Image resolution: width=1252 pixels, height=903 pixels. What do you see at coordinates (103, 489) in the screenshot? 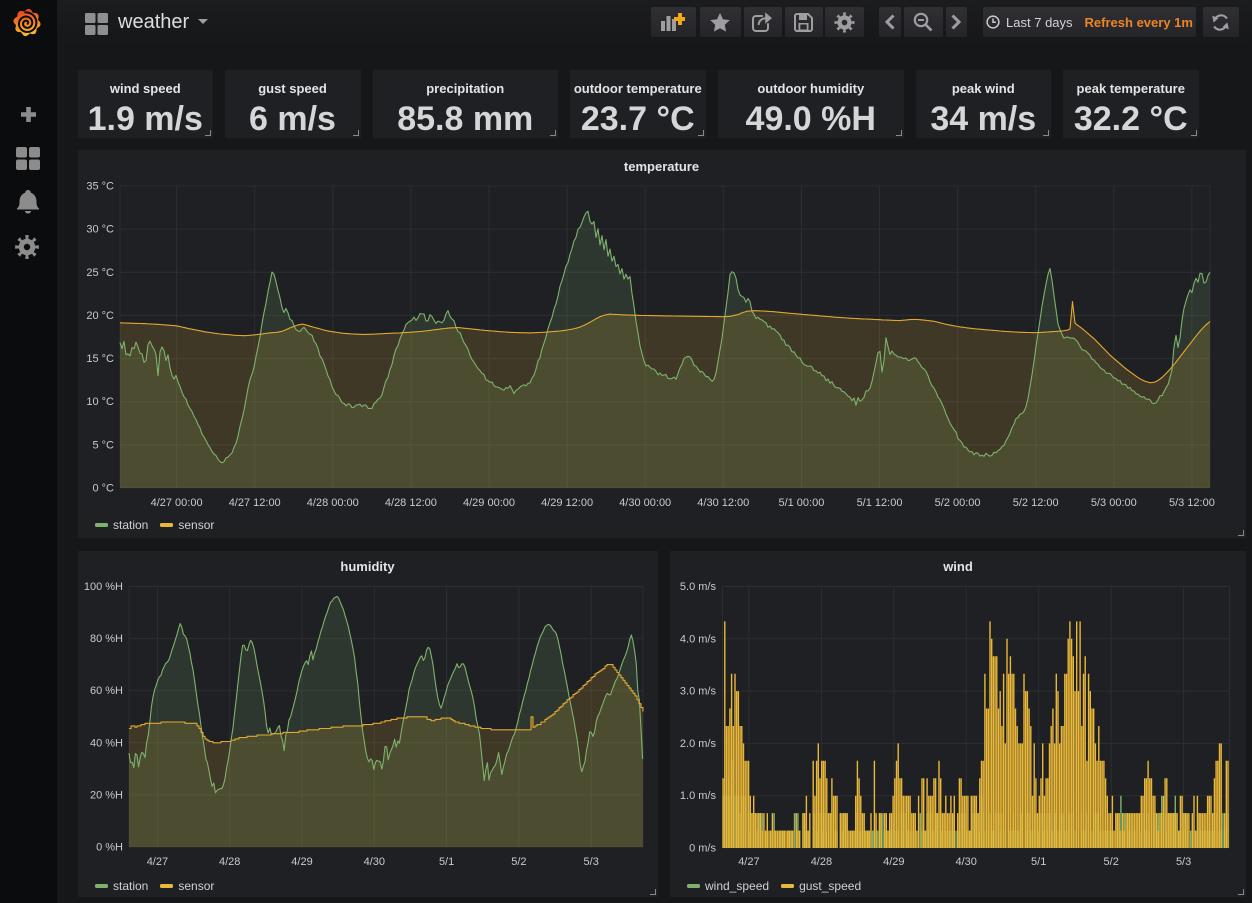
I see `svg-text: 0 °C` at bounding box center [103, 489].